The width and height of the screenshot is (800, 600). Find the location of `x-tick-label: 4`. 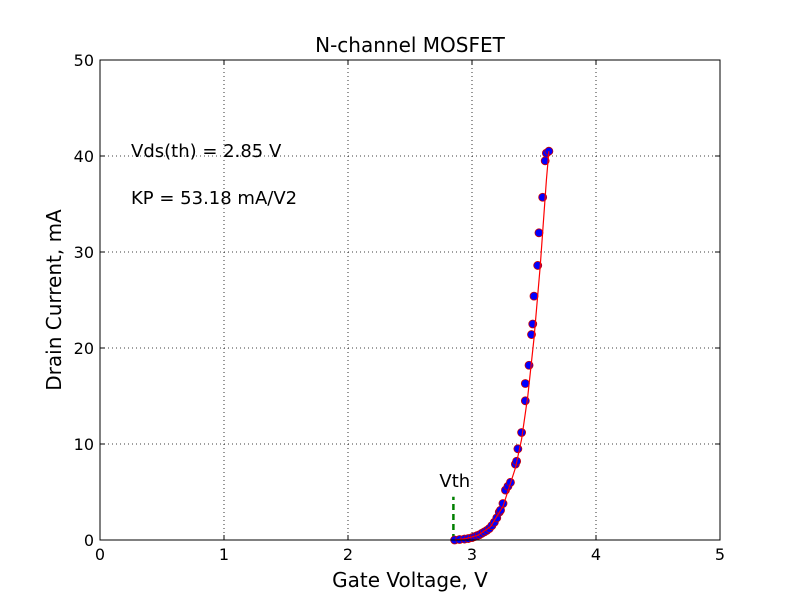

x-tick-label: 4 is located at coordinates (596, 554).